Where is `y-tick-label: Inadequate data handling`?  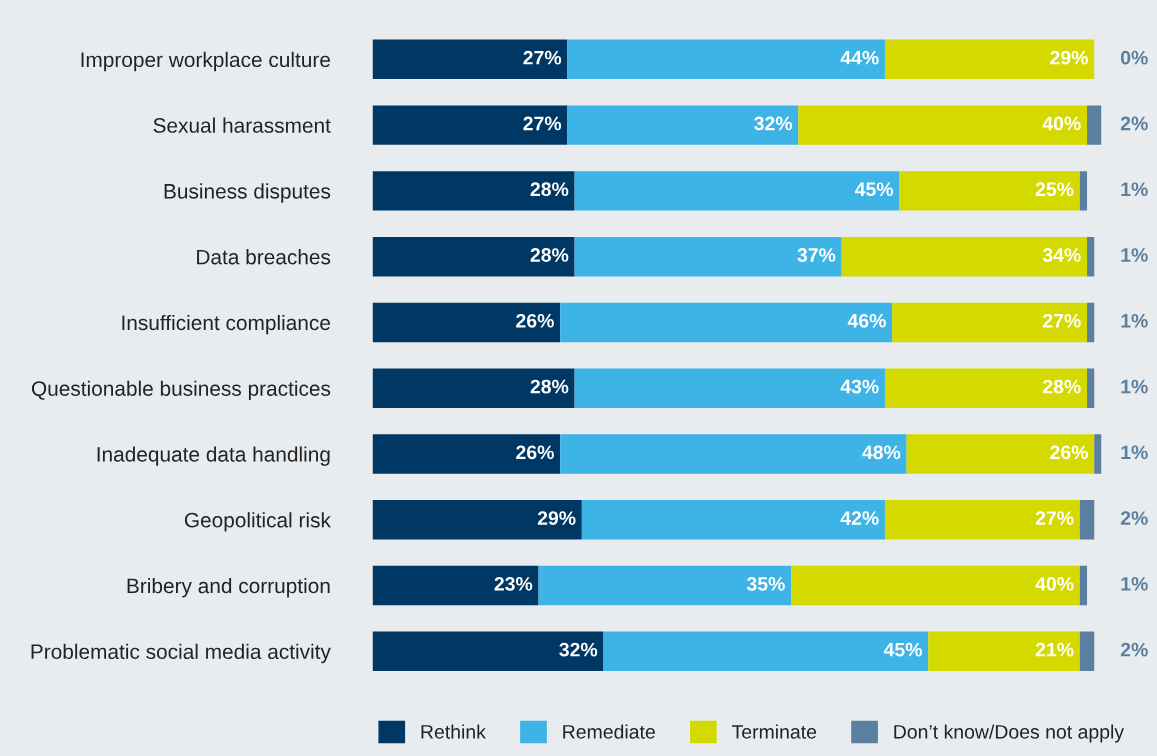 y-tick-label: Inadequate data handling is located at coordinates (213, 456).